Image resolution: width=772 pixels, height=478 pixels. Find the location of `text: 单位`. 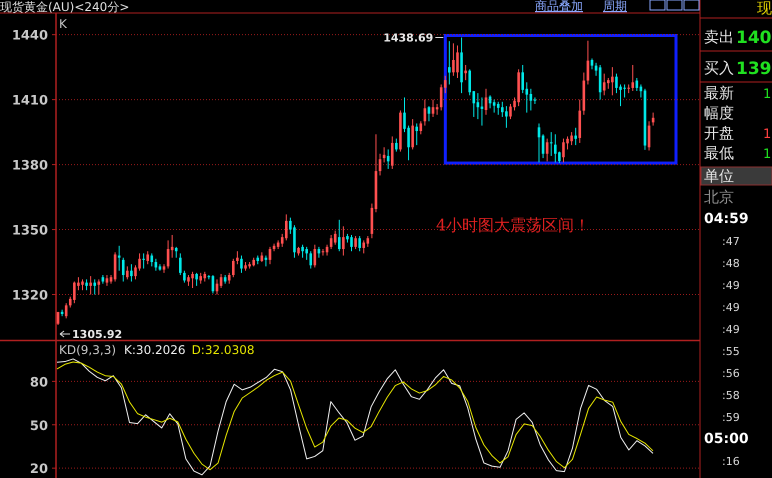

text: 单位 is located at coordinates (719, 176).